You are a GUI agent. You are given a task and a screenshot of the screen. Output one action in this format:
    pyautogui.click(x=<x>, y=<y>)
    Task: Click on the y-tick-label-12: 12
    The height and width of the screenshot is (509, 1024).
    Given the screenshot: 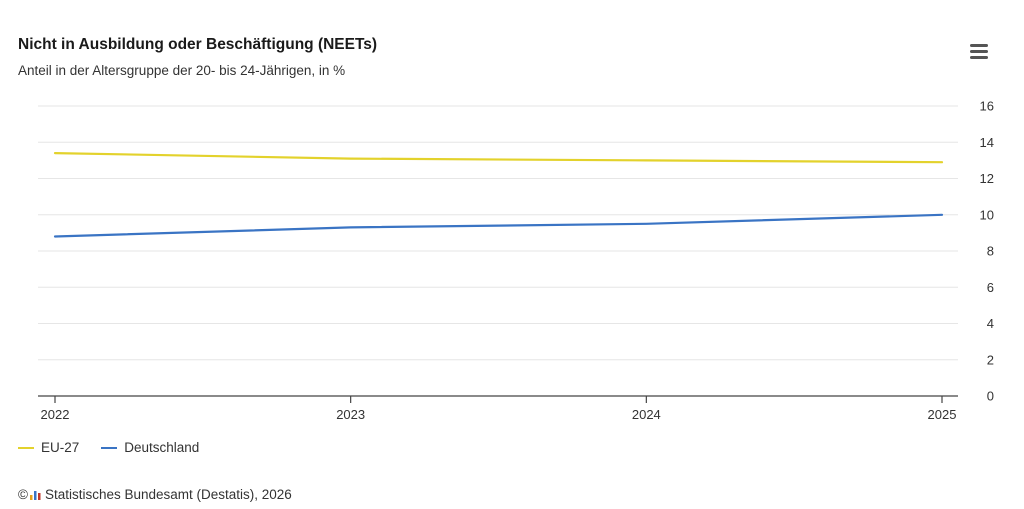 What is the action you would take?
    pyautogui.click(x=987, y=178)
    